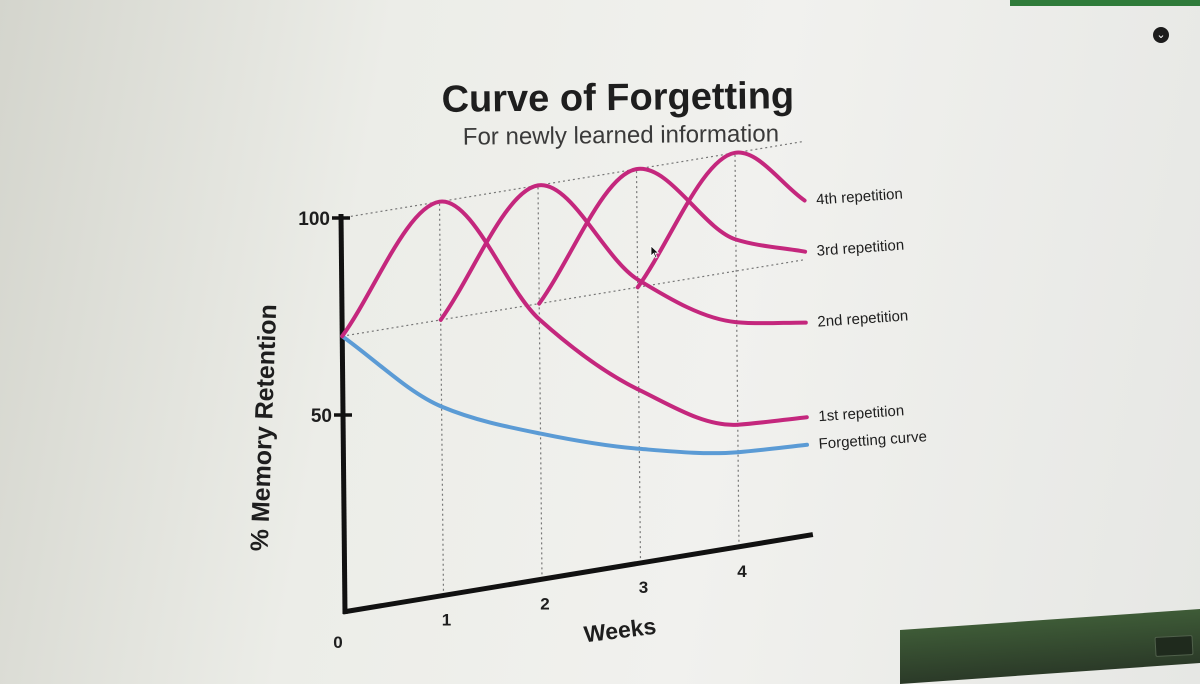 Image resolution: width=1200 pixels, height=684 pixels. What do you see at coordinates (544, 603) in the screenshot?
I see `x-tick-label: 2` at bounding box center [544, 603].